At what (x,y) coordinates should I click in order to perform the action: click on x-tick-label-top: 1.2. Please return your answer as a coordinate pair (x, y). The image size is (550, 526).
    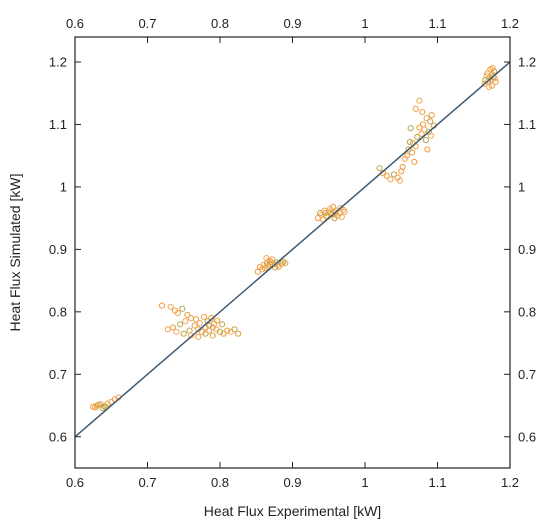
    Looking at the image, I should click on (510, 23).